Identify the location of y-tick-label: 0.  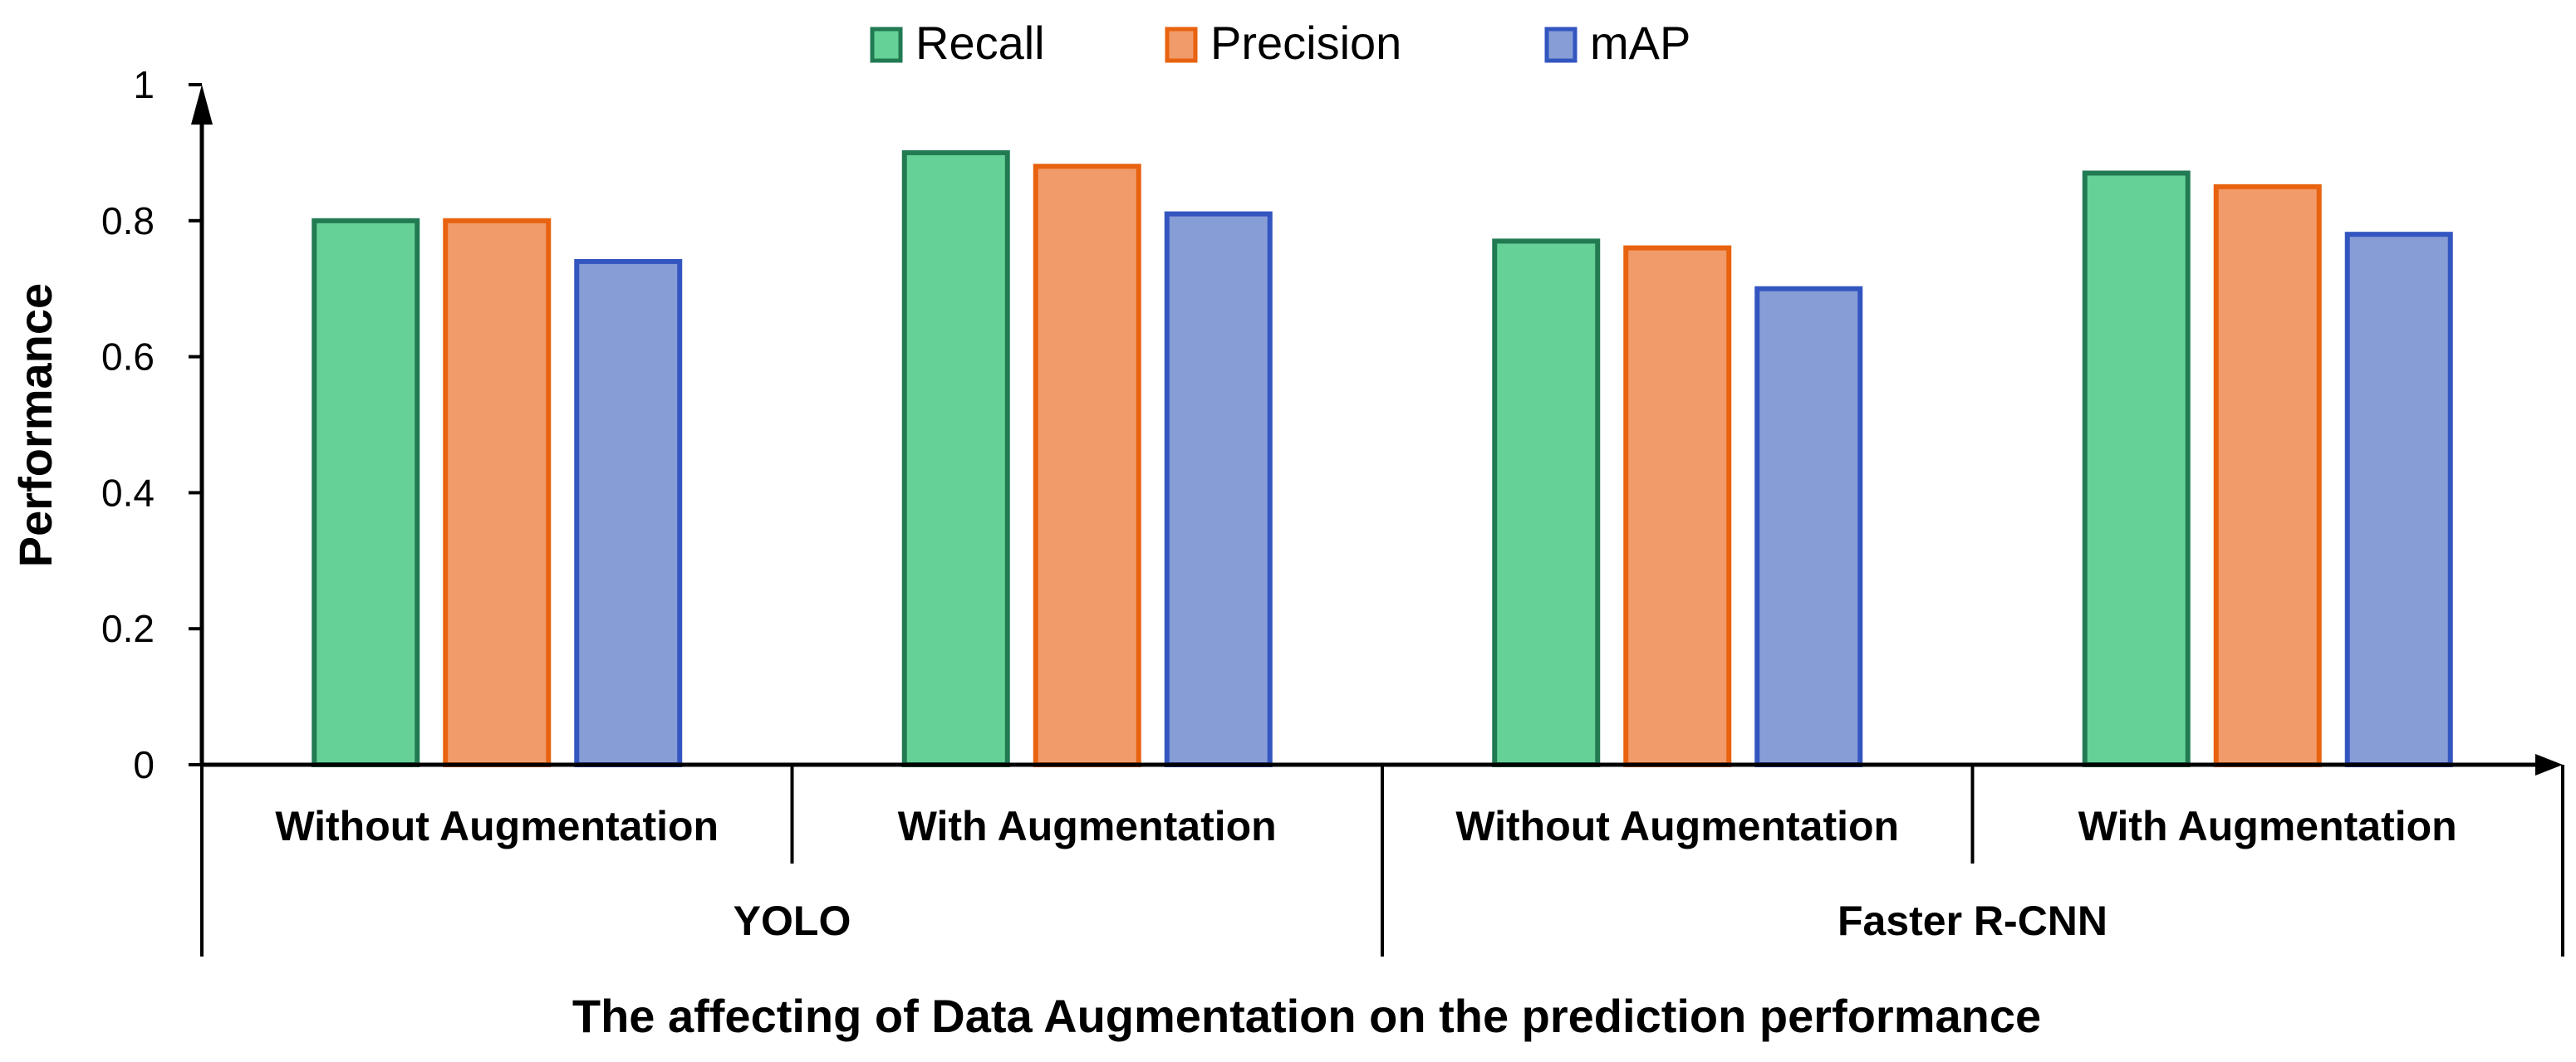
(144, 764).